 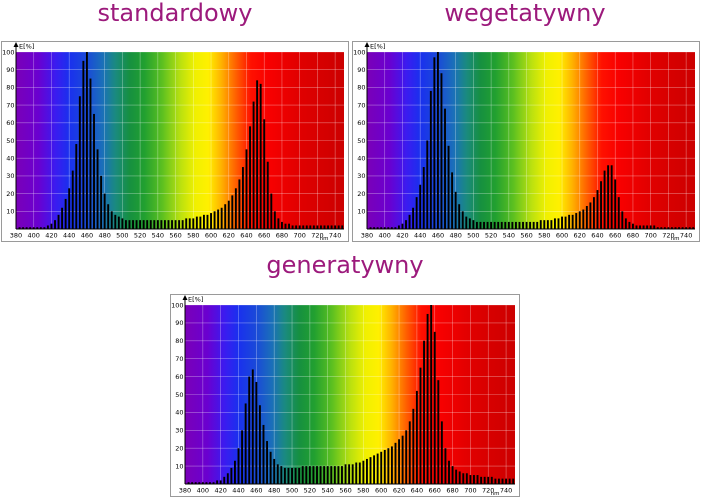 I want to click on y-axis-label: E[%], so click(x=377, y=47).